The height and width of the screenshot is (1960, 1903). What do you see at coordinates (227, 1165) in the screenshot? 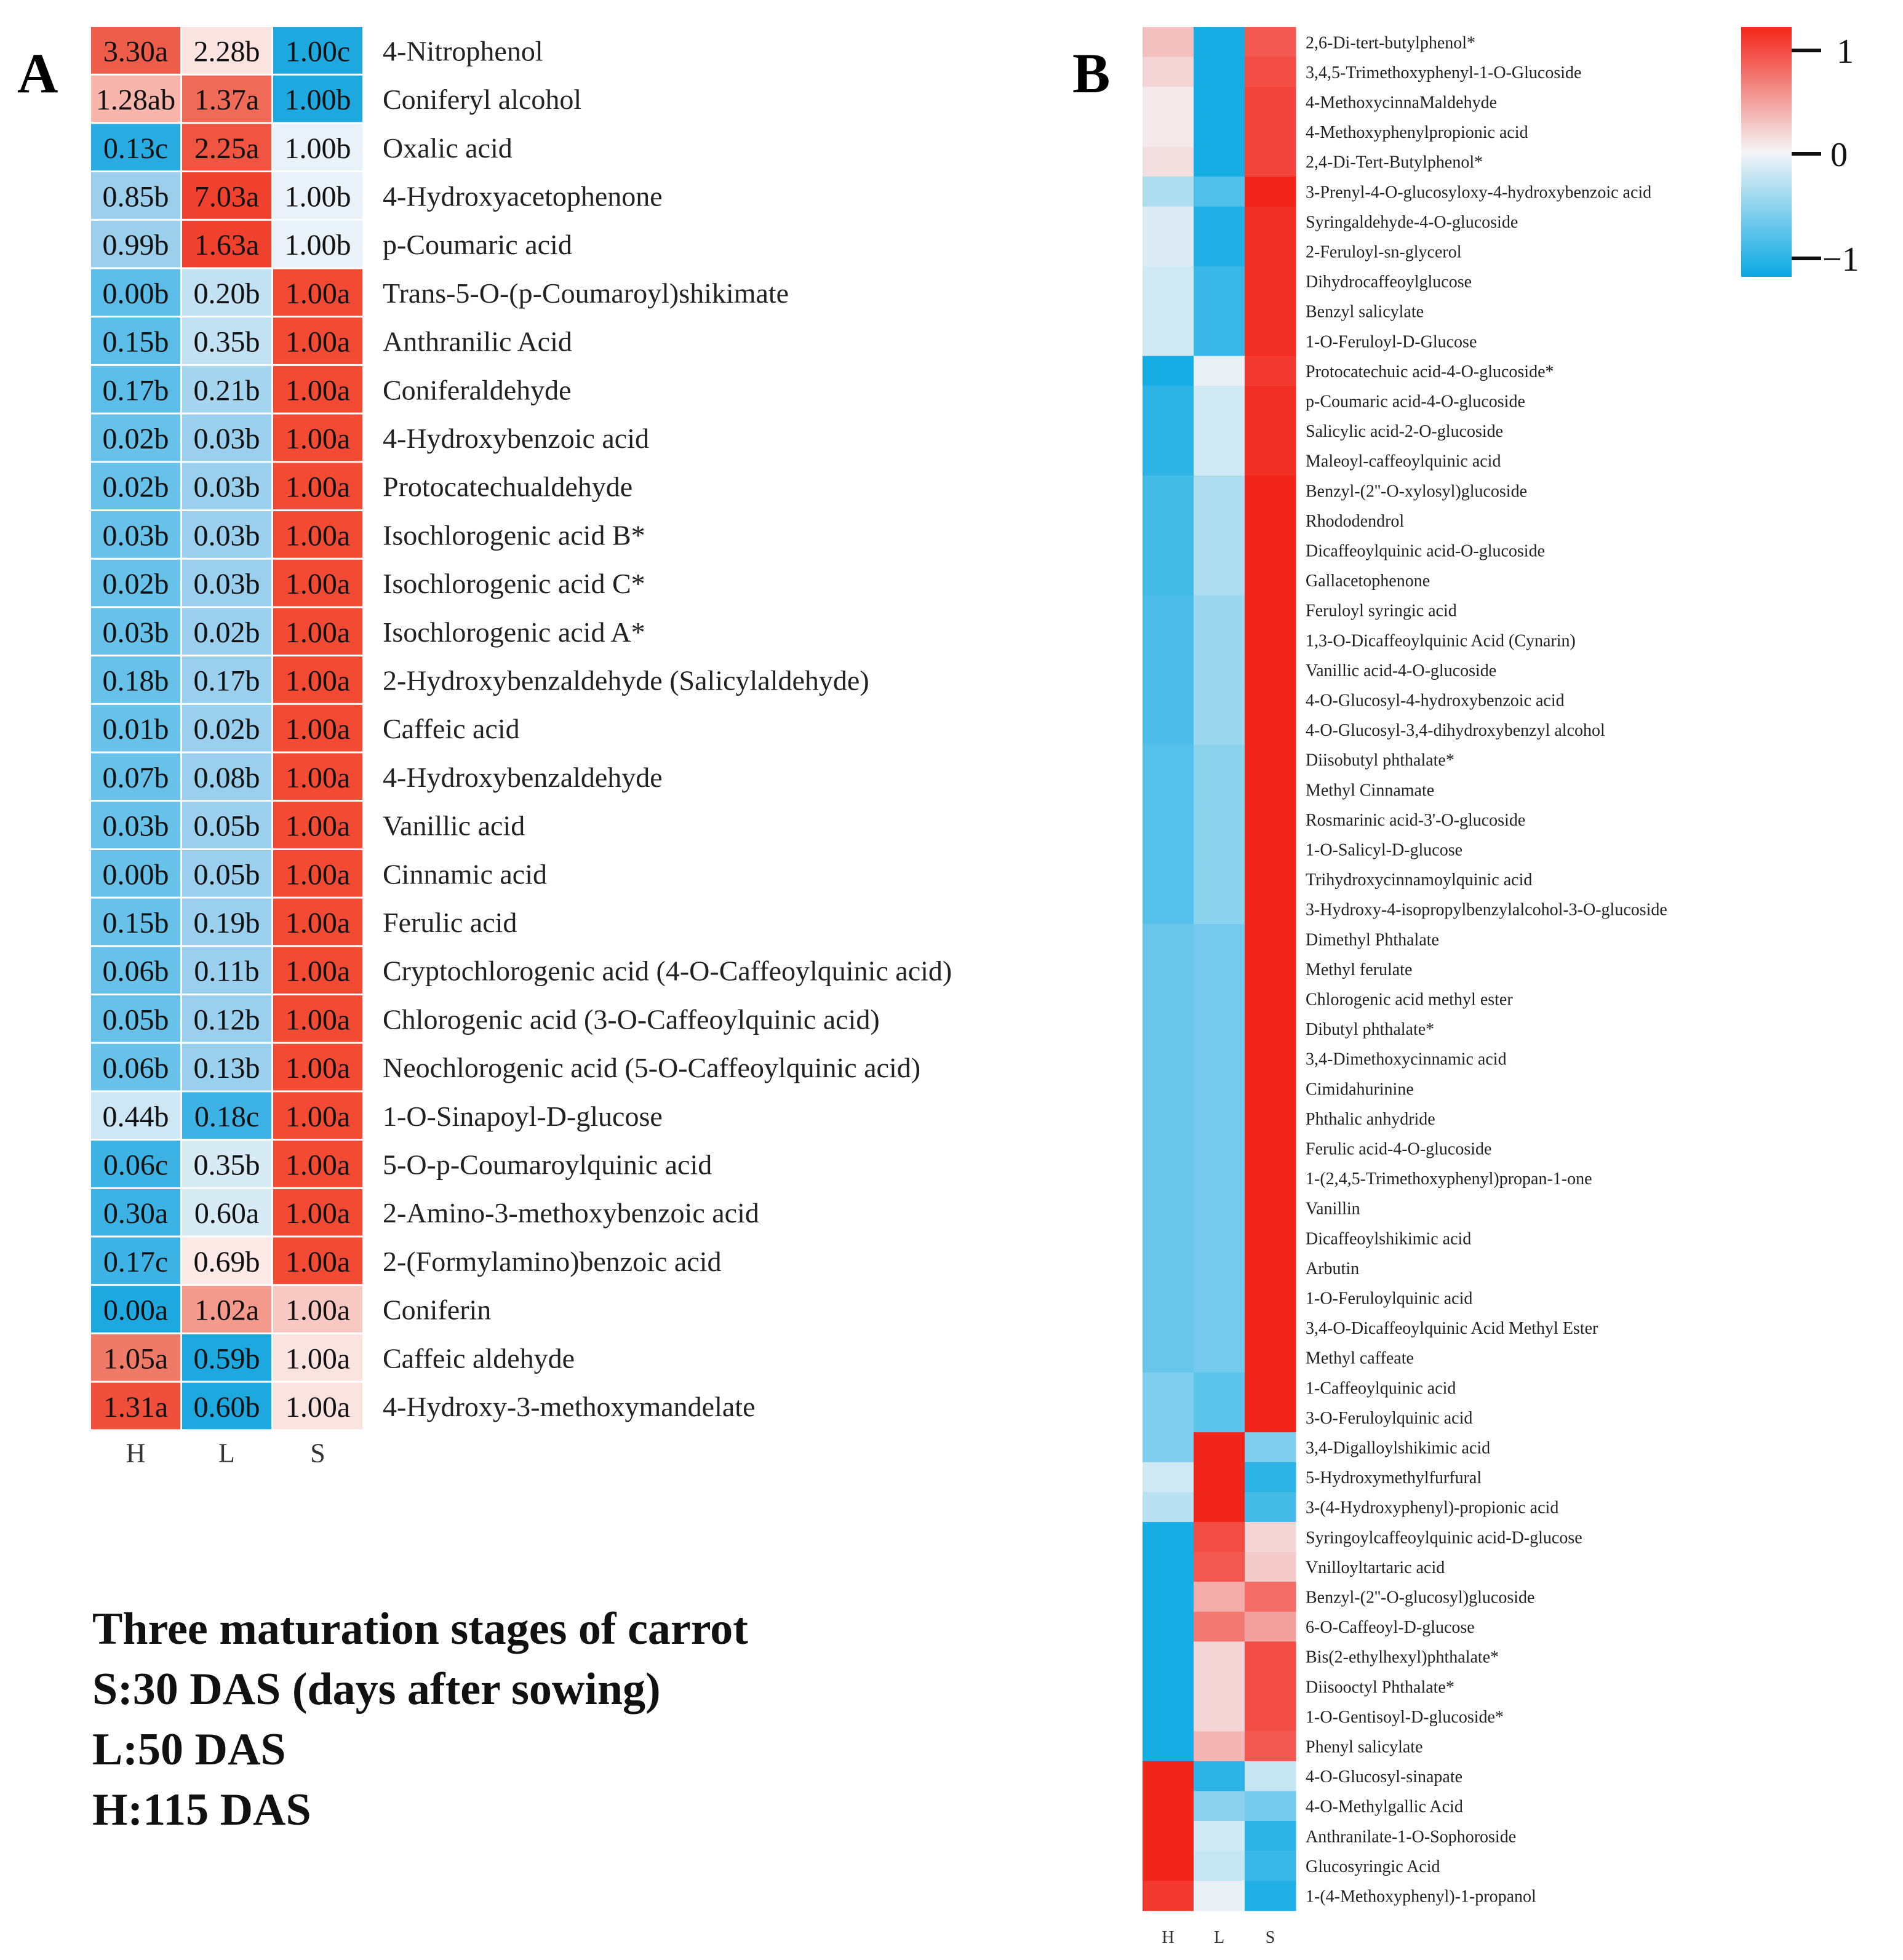
I see `heatmap-a-cell-value: 0.35b` at bounding box center [227, 1165].